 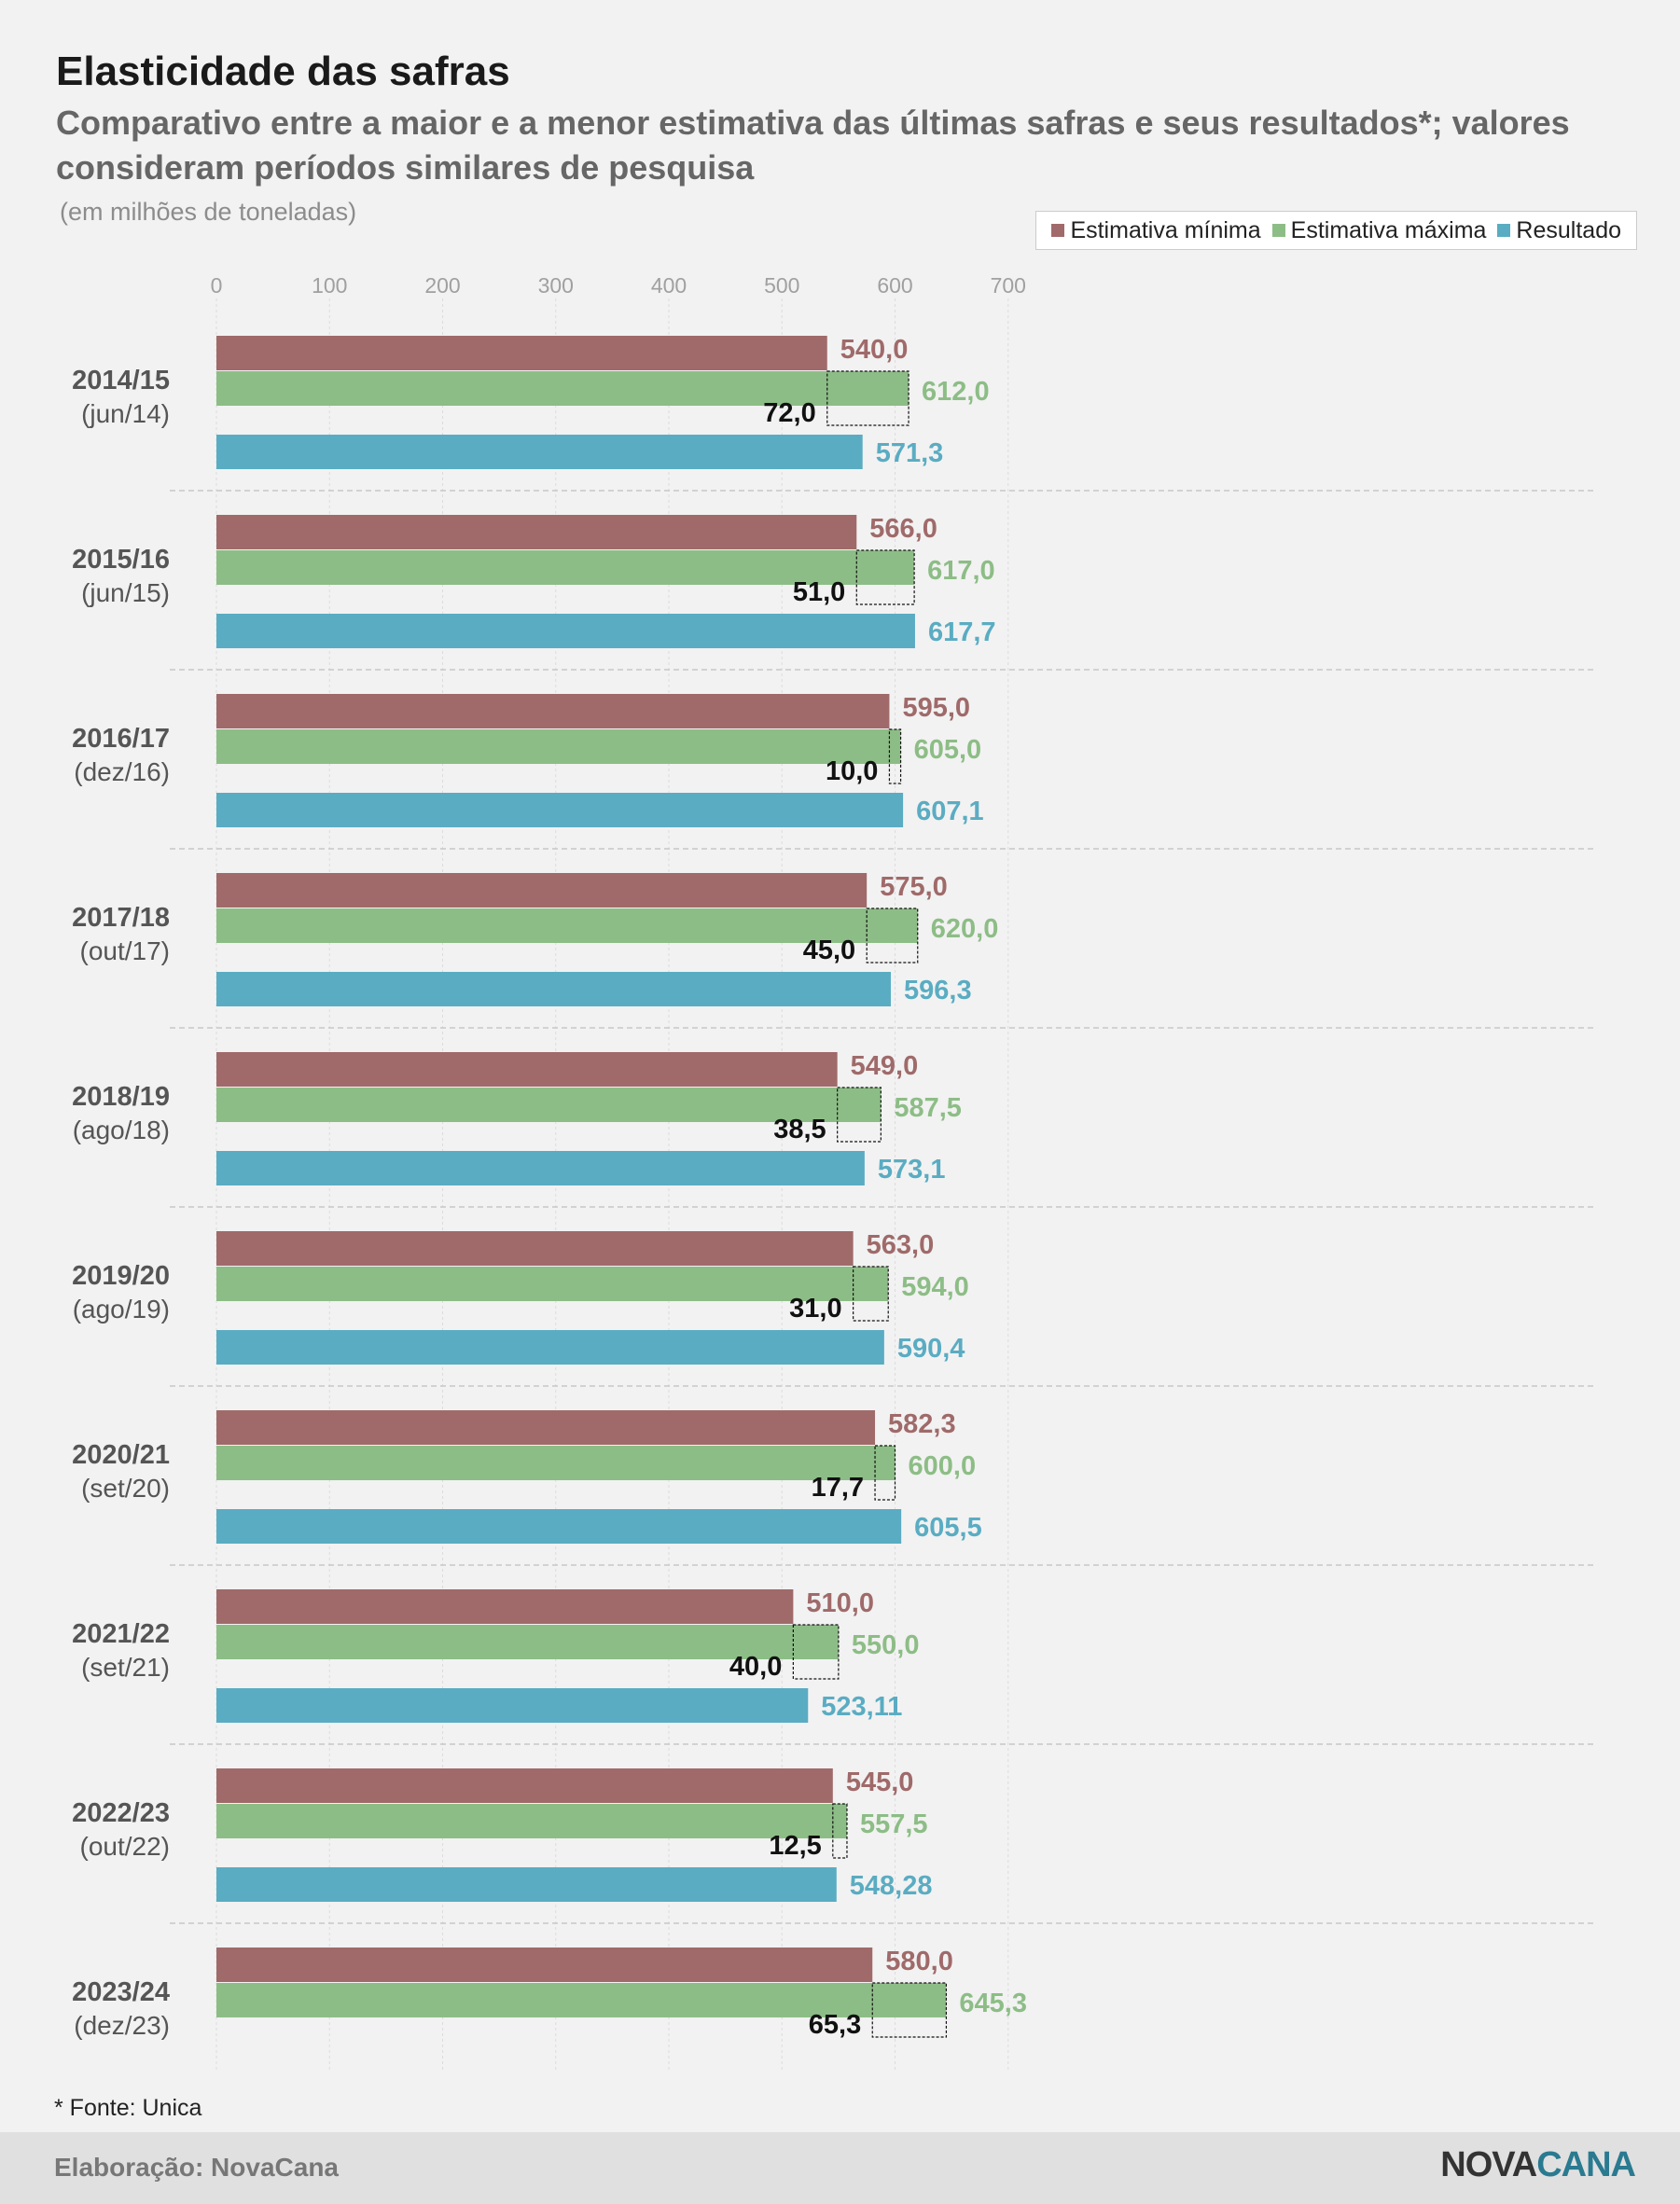 I want to click on label-diff: 51,0, so click(x=819, y=592).